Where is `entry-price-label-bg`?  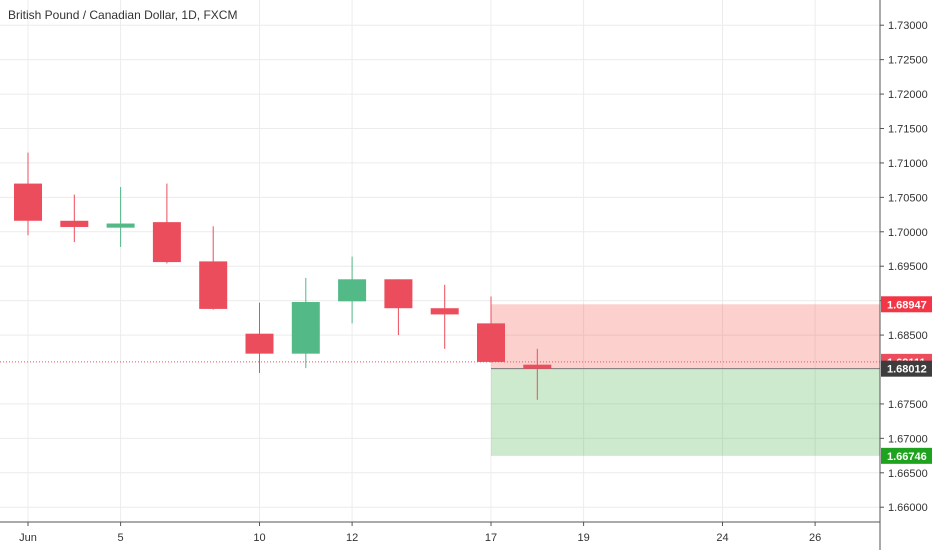 entry-price-label-bg is located at coordinates (906, 368).